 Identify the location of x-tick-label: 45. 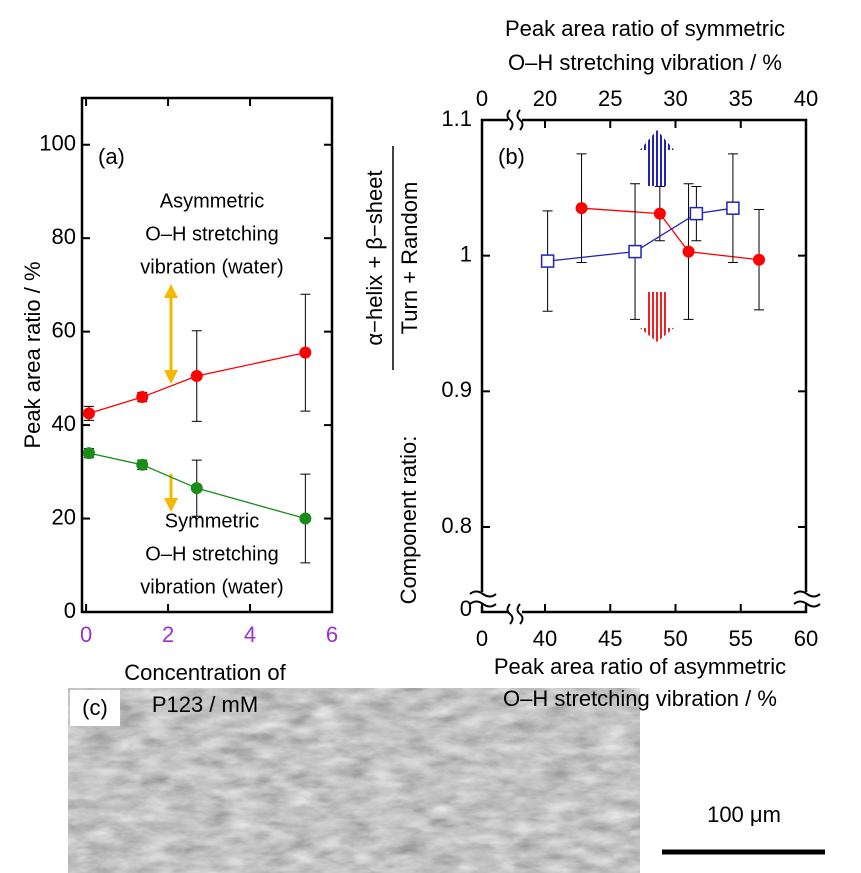
(610, 638).